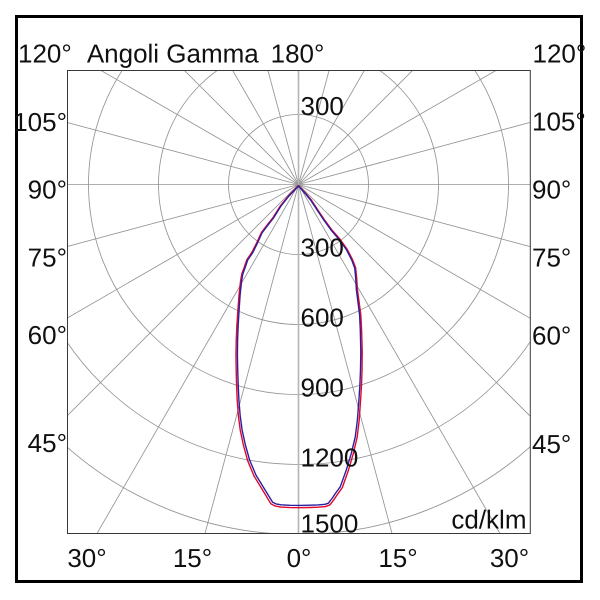  I want to click on svg-text: cd/klm, so click(488, 520).